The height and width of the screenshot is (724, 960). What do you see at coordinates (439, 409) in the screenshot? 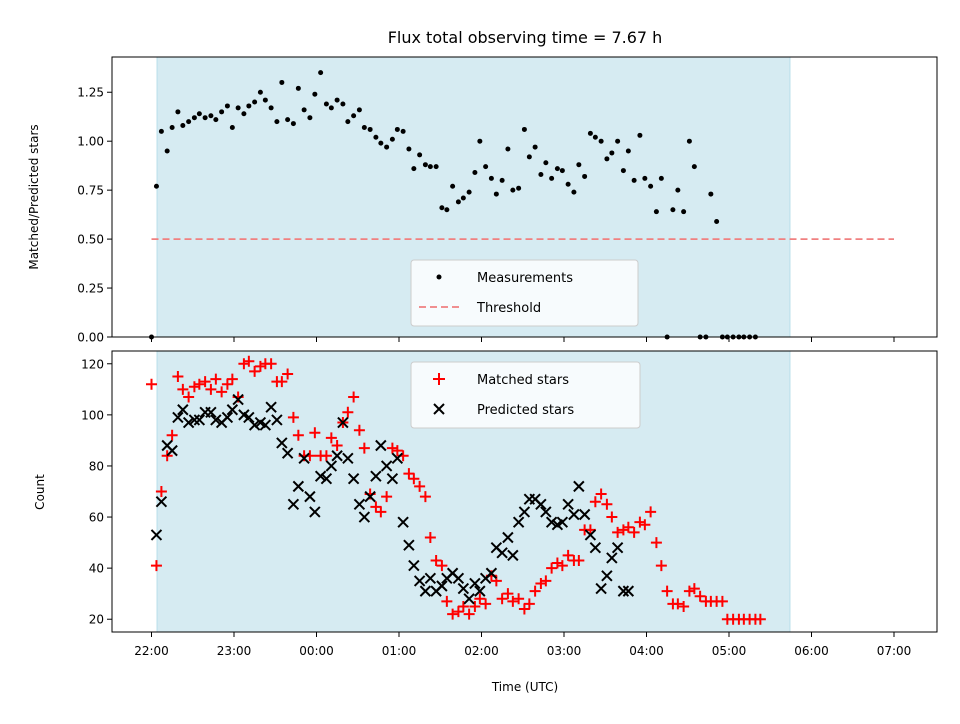
I see `legend-predicted-marker` at bounding box center [439, 409].